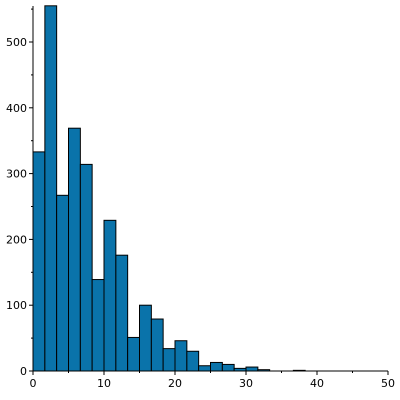 The image size is (400, 400). I want to click on x-tick-label: 30, so click(246, 383).